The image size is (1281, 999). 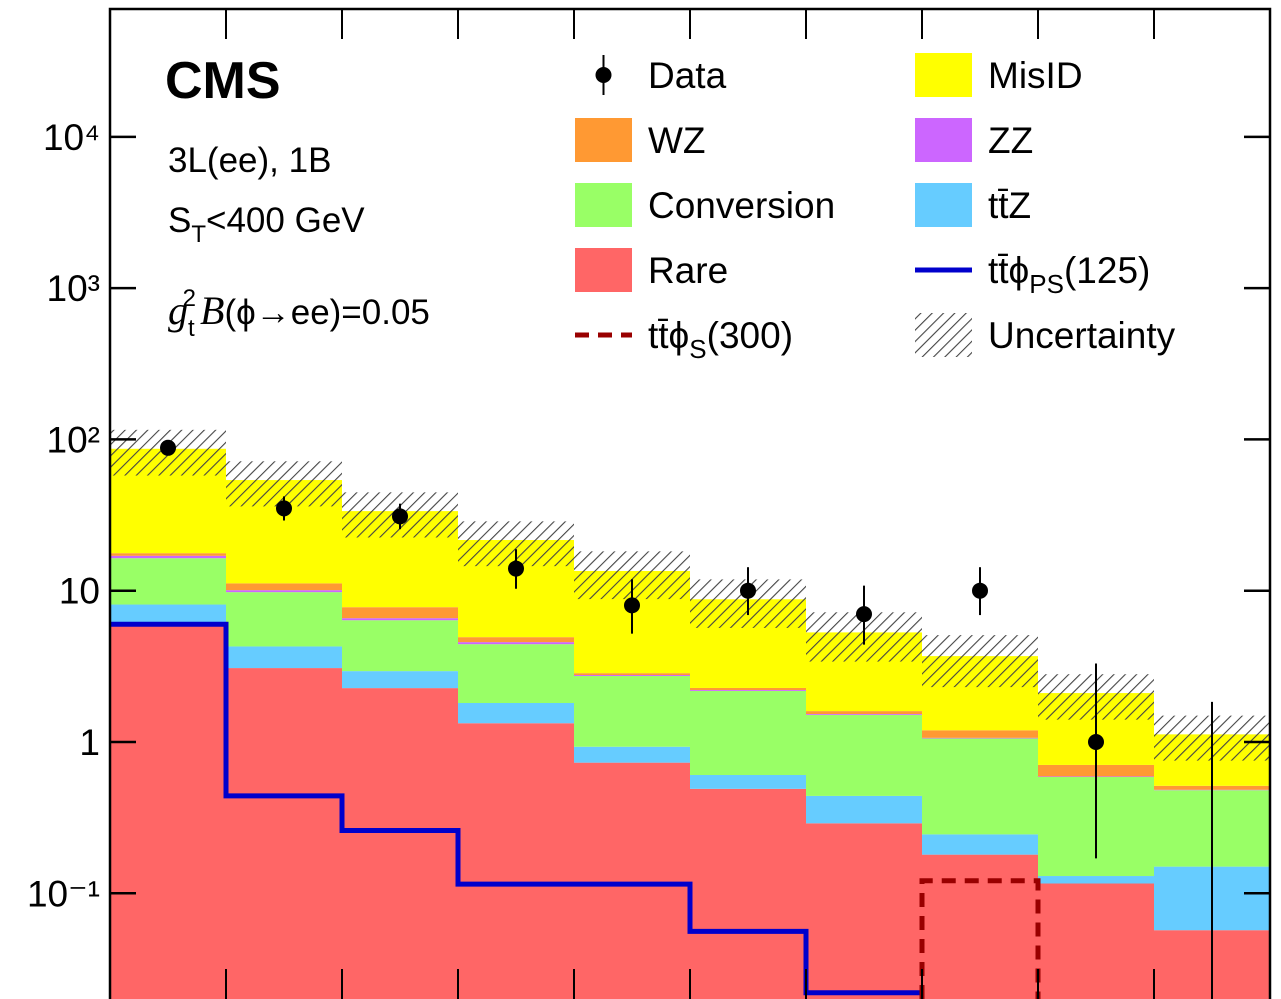 What do you see at coordinates (299, 313) in the screenshot?
I see `coupling-label: gt2 B(ϕ→ee)=0.05` at bounding box center [299, 313].